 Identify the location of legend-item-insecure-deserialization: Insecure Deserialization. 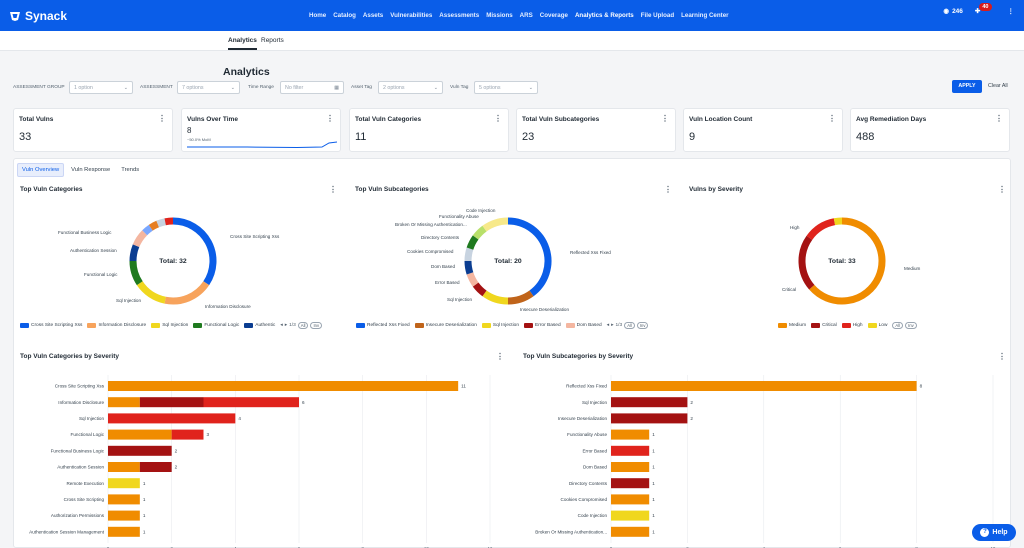
(445, 325).